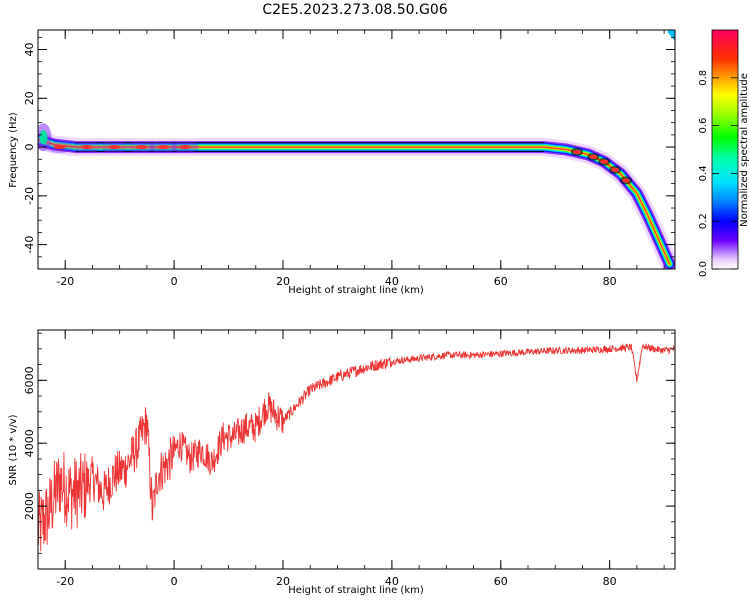  Describe the element at coordinates (43, 137) in the screenshot. I see `edge-spot` at that location.